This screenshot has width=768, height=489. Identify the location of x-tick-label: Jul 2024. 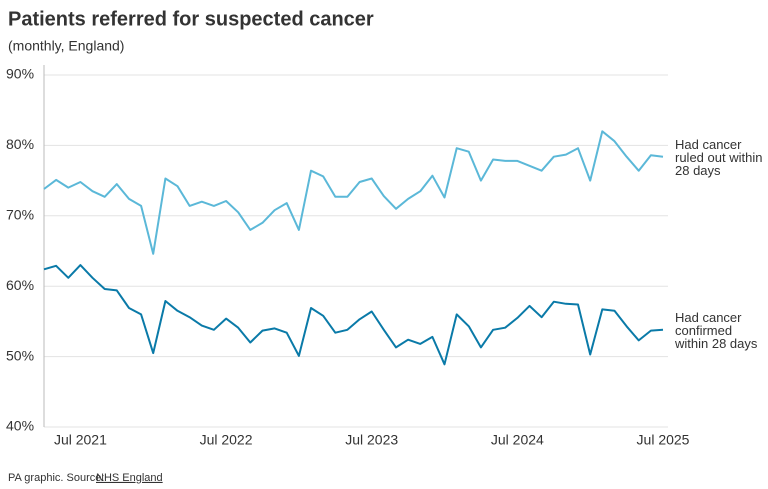
(517, 440).